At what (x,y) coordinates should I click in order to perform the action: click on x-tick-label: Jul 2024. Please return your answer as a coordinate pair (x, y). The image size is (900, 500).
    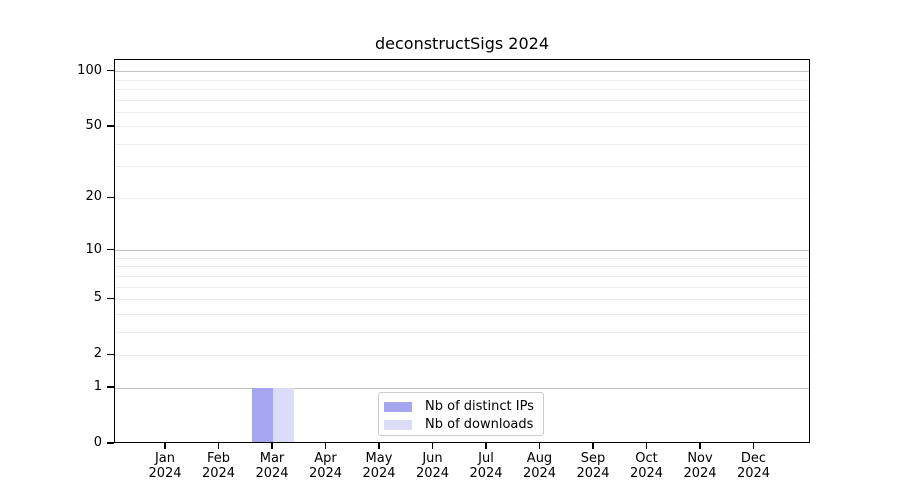
    Looking at the image, I should click on (486, 466).